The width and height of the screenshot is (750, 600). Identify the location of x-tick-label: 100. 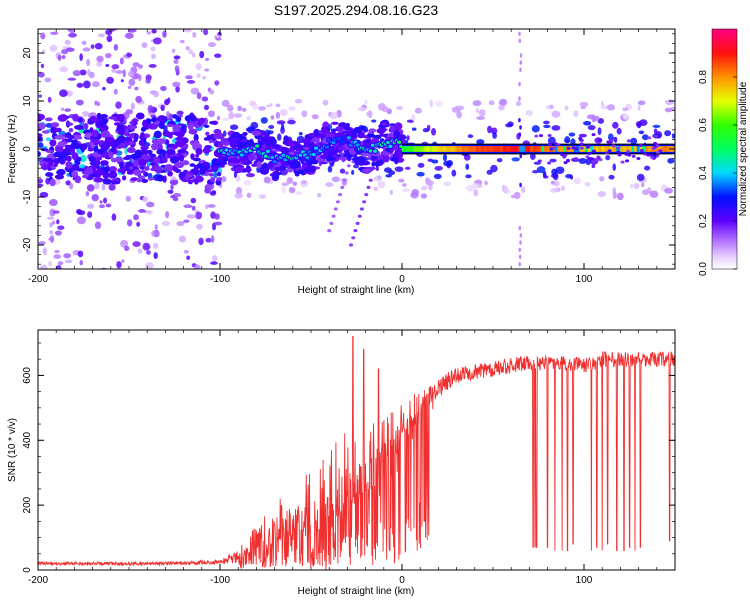
(584, 279).